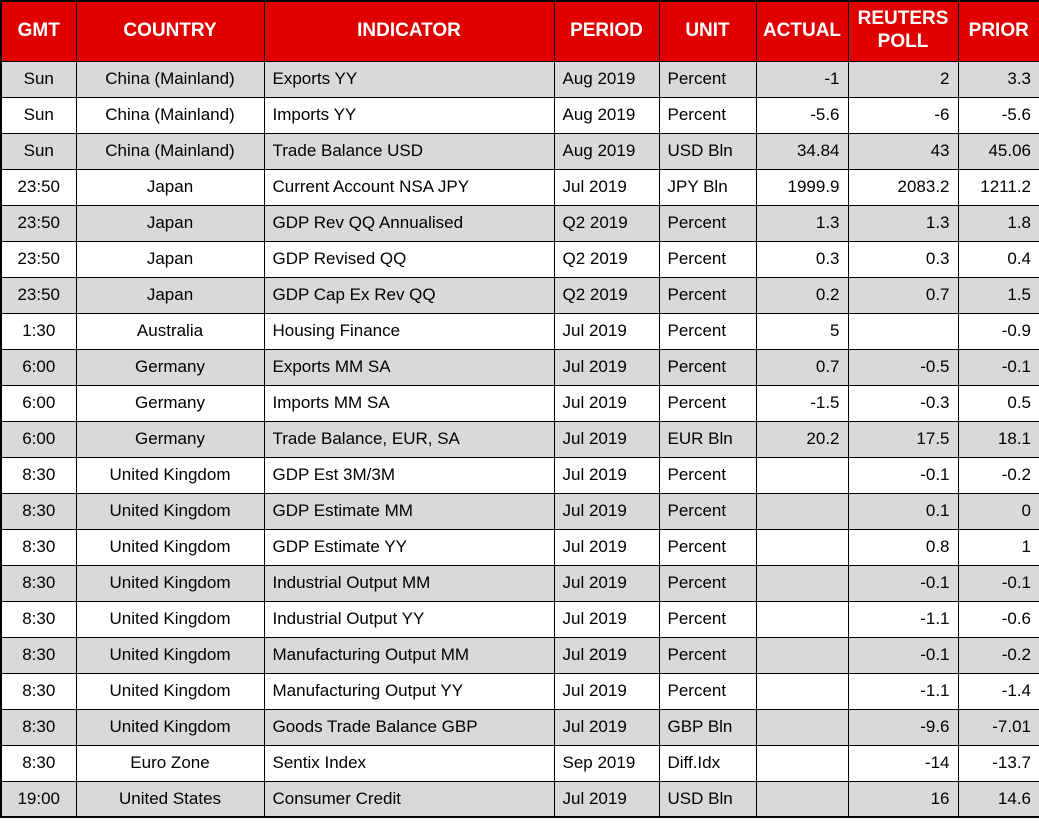 The image size is (1039, 839). I want to click on cell-prior: 1.5, so click(998, 295).